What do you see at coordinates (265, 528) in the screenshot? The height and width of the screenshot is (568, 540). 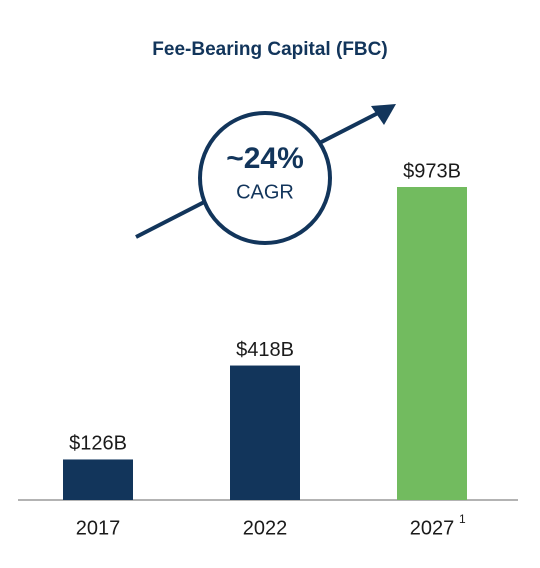 I see `x-tick-label: 2022` at bounding box center [265, 528].